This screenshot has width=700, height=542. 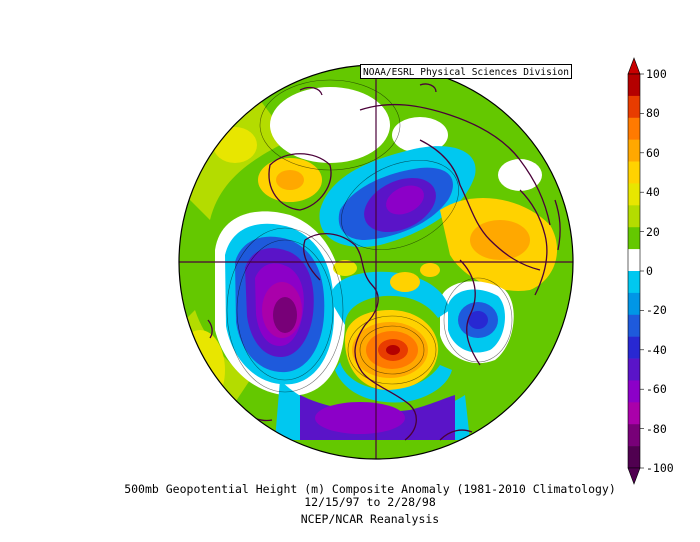 What do you see at coordinates (660, 468) in the screenshot?
I see `colorbar-tick-label: -100` at bounding box center [660, 468].